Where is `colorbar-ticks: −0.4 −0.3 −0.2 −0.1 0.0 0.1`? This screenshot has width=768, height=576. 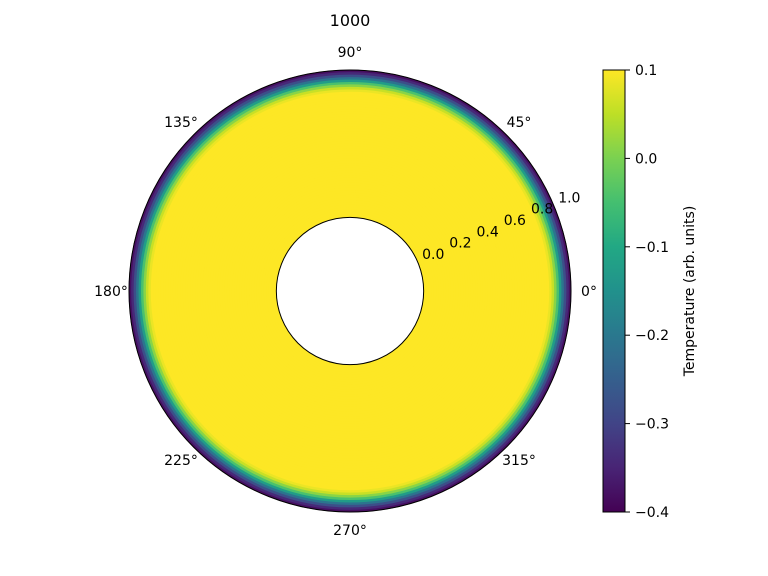 colorbar-ticks: −0.4 −0.3 −0.2 −0.1 0.0 0.1 is located at coordinates (647, 292).